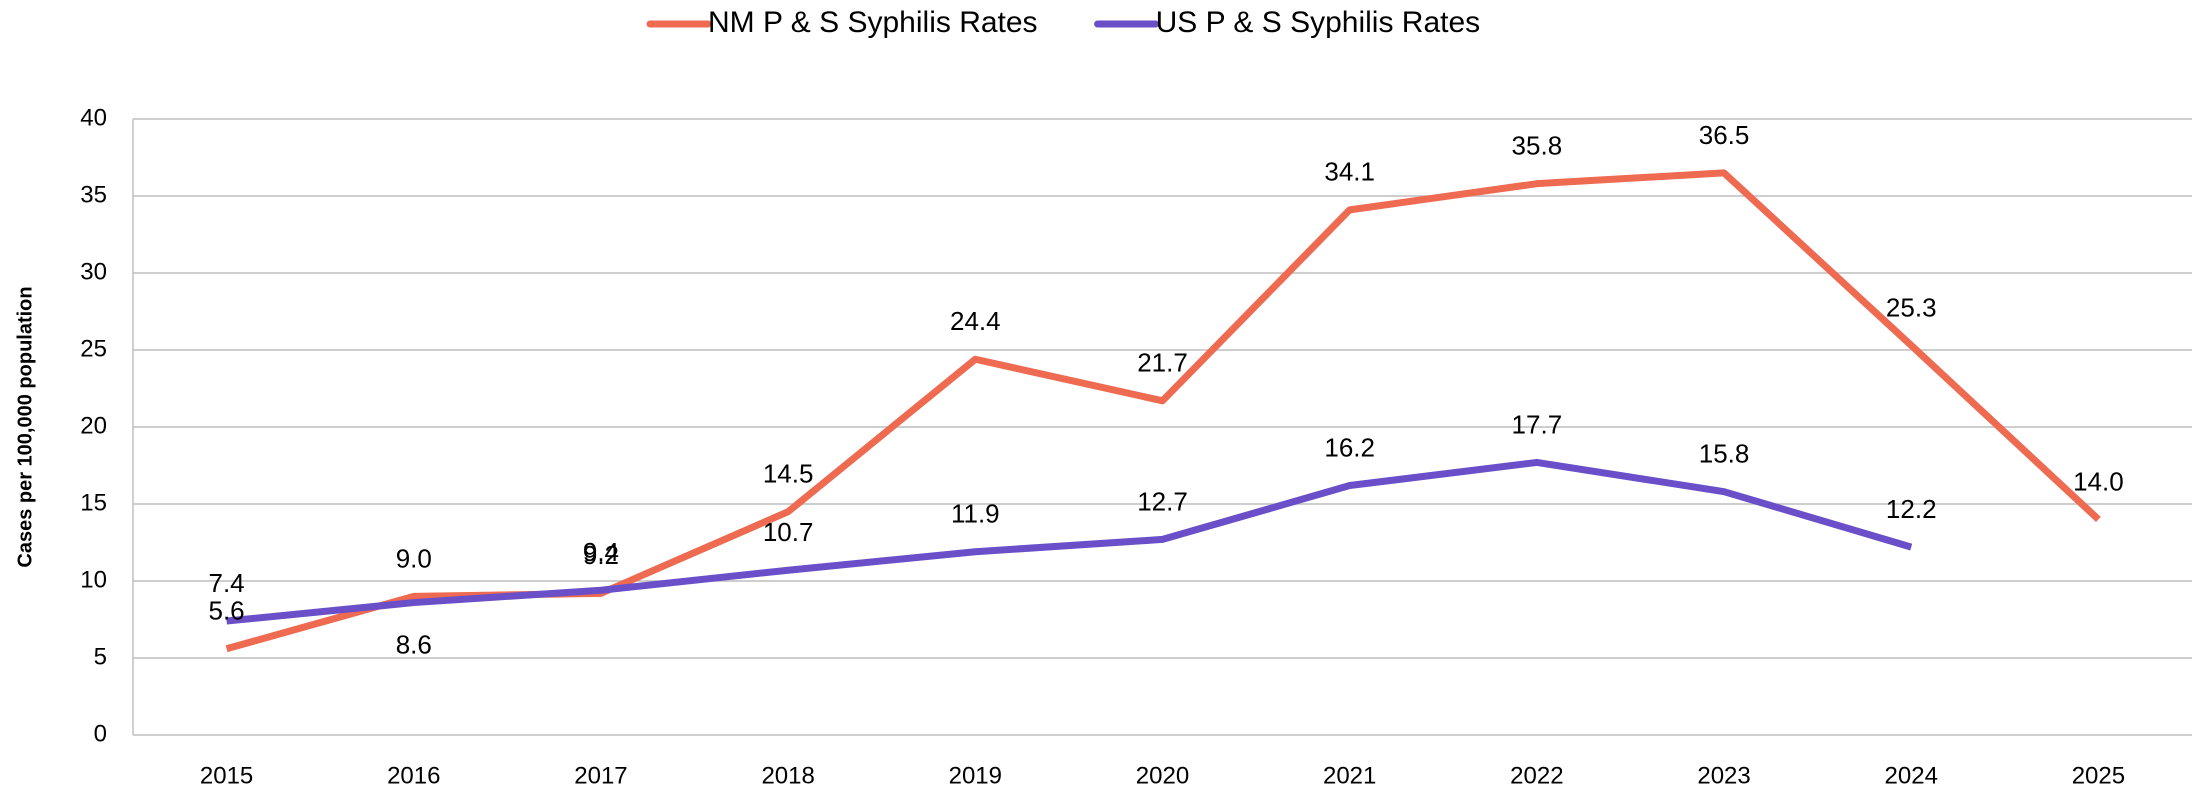  Describe the element at coordinates (1162, 775) in the screenshot. I see `x-tick-label: 2020` at that location.